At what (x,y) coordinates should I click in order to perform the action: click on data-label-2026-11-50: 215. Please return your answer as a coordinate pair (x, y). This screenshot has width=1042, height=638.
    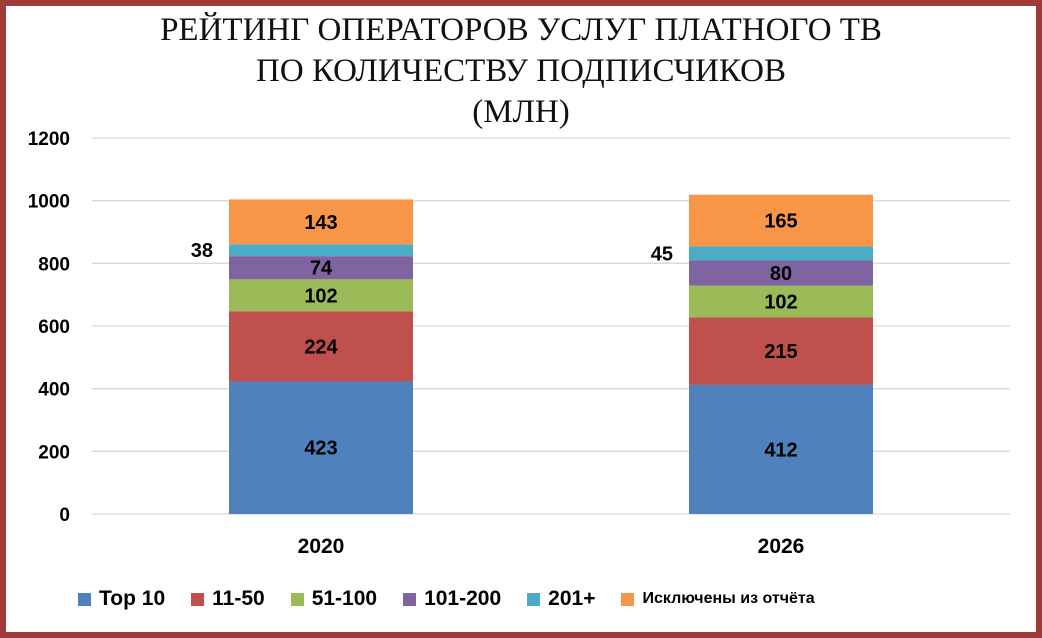
    Looking at the image, I should click on (780, 352).